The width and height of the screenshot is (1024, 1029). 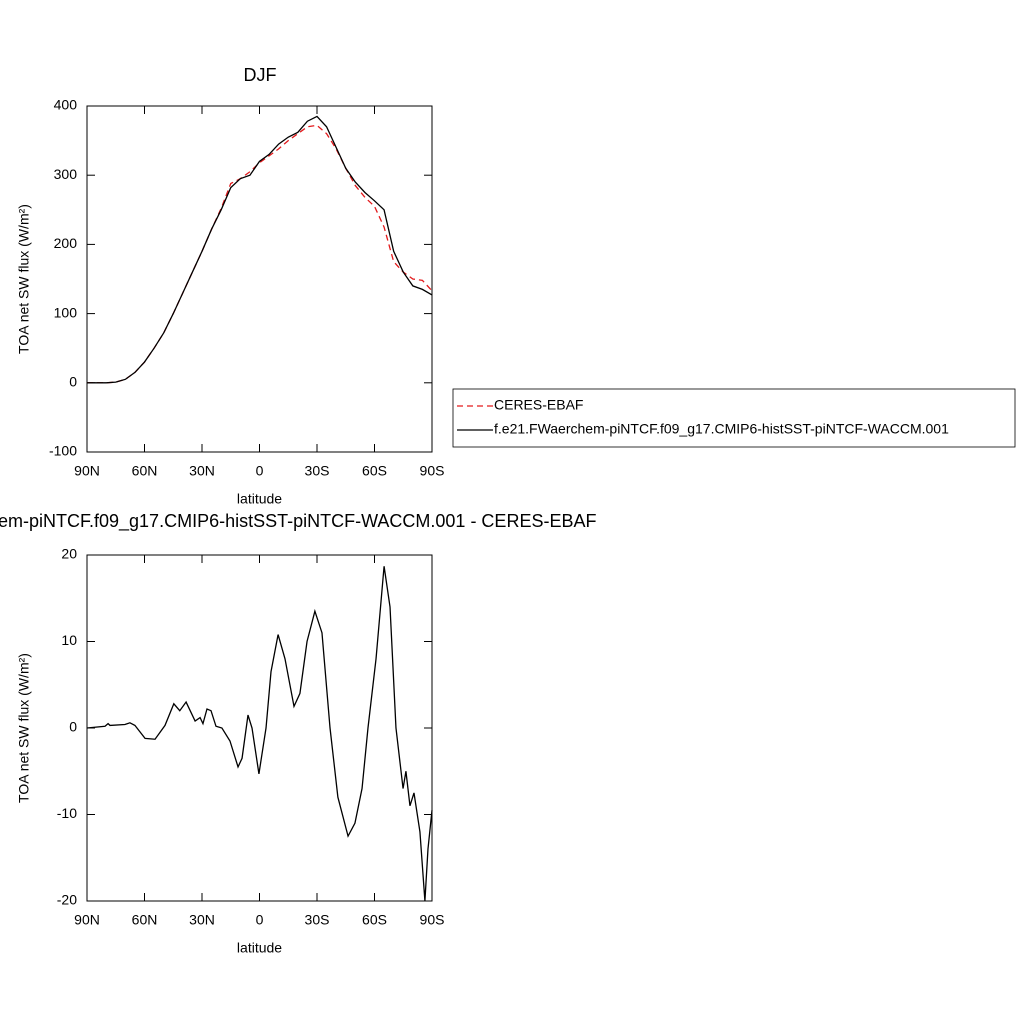 I want to click on y-tick-label: -100, so click(x=63, y=451).